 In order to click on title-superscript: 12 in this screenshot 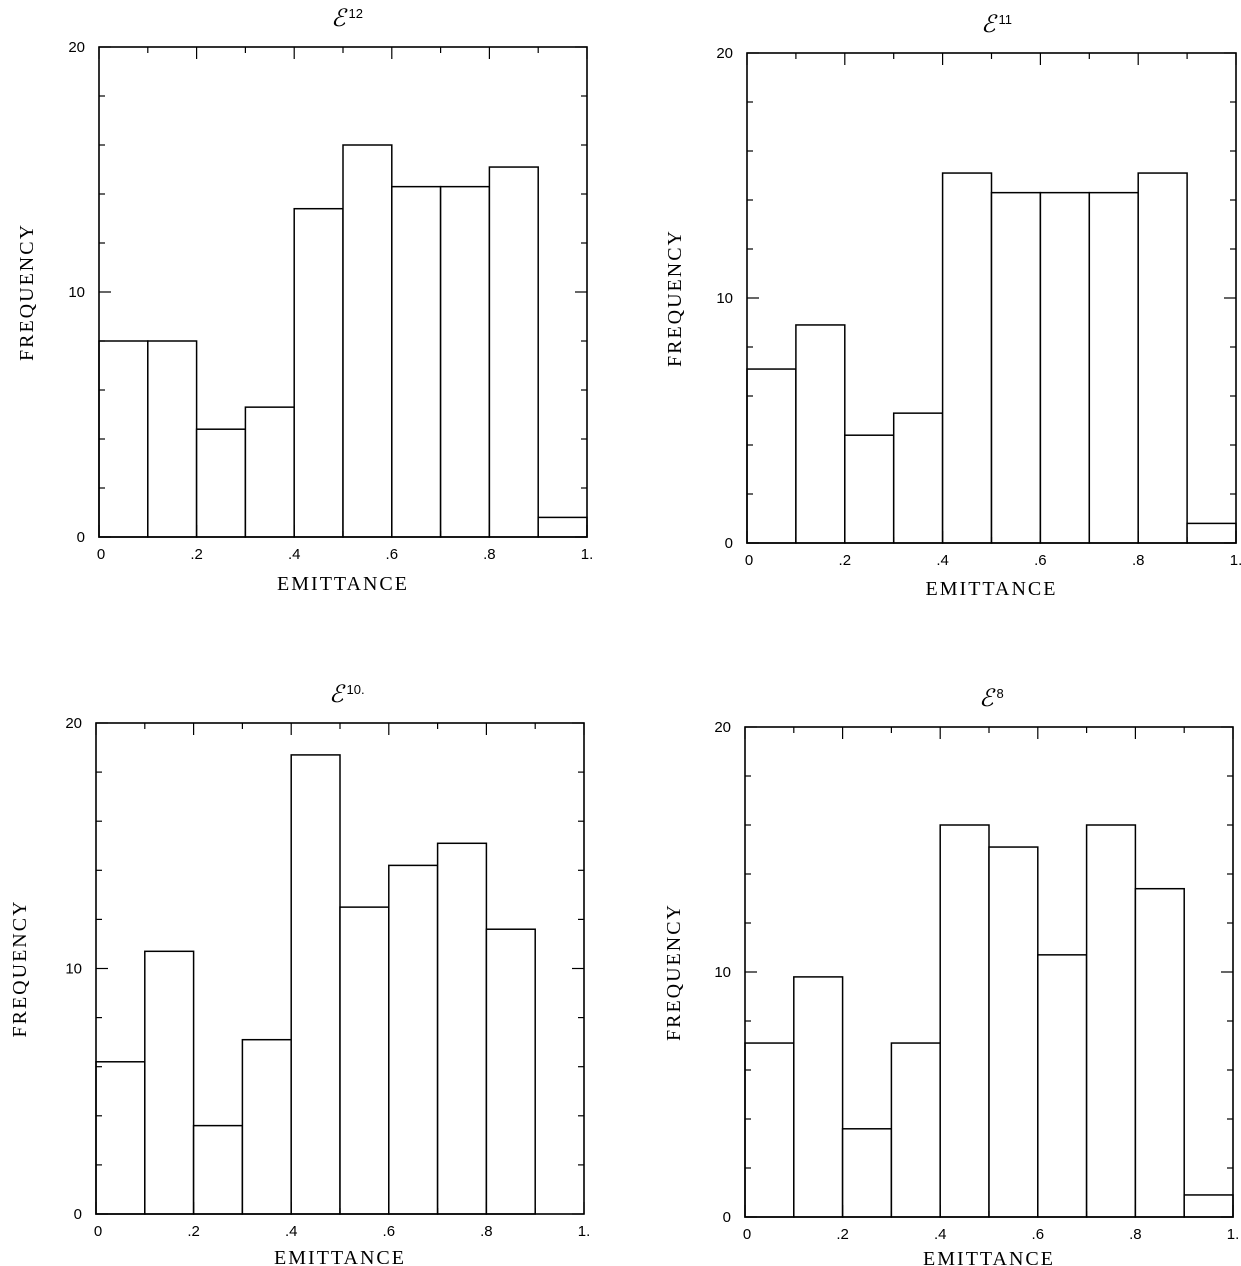, I will do `click(356, 13)`.